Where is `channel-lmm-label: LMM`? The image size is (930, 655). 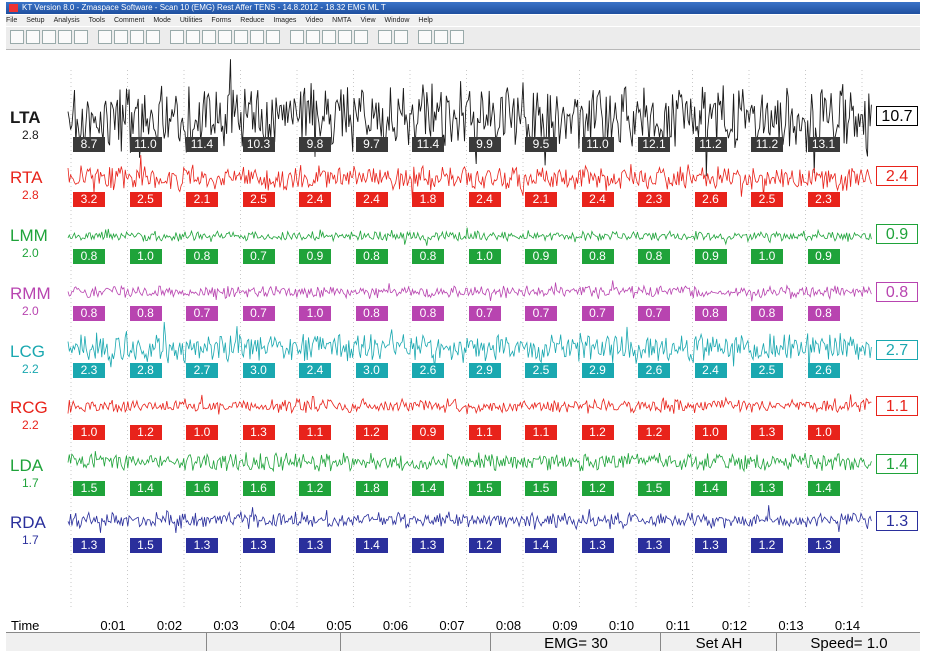 channel-lmm-label: LMM is located at coordinates (29, 235).